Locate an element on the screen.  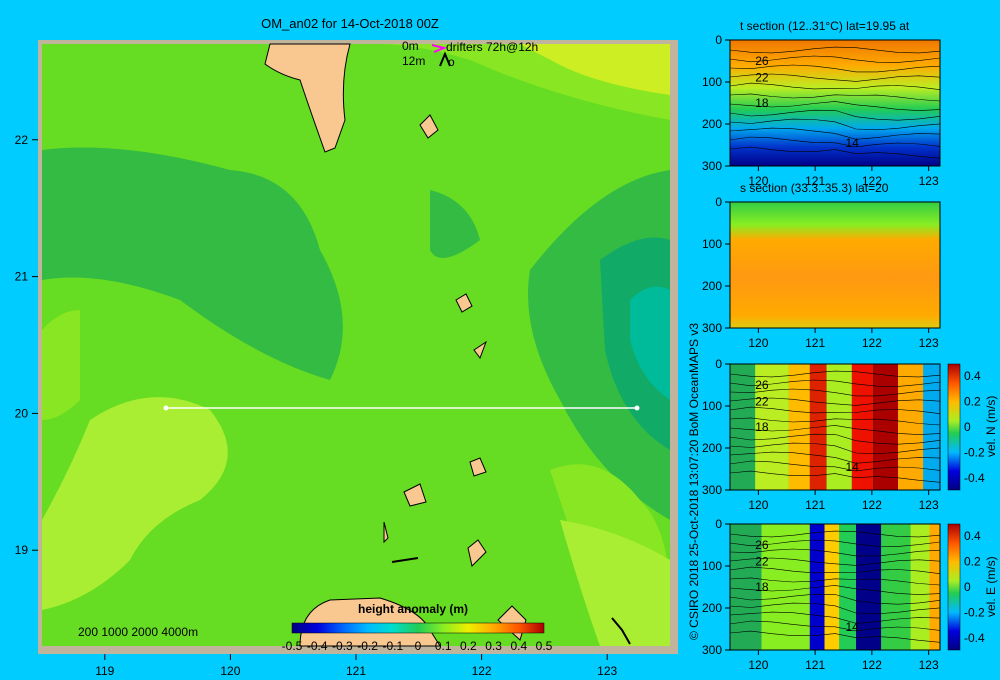
map-y-tick-label: 21 is located at coordinates (22, 277).